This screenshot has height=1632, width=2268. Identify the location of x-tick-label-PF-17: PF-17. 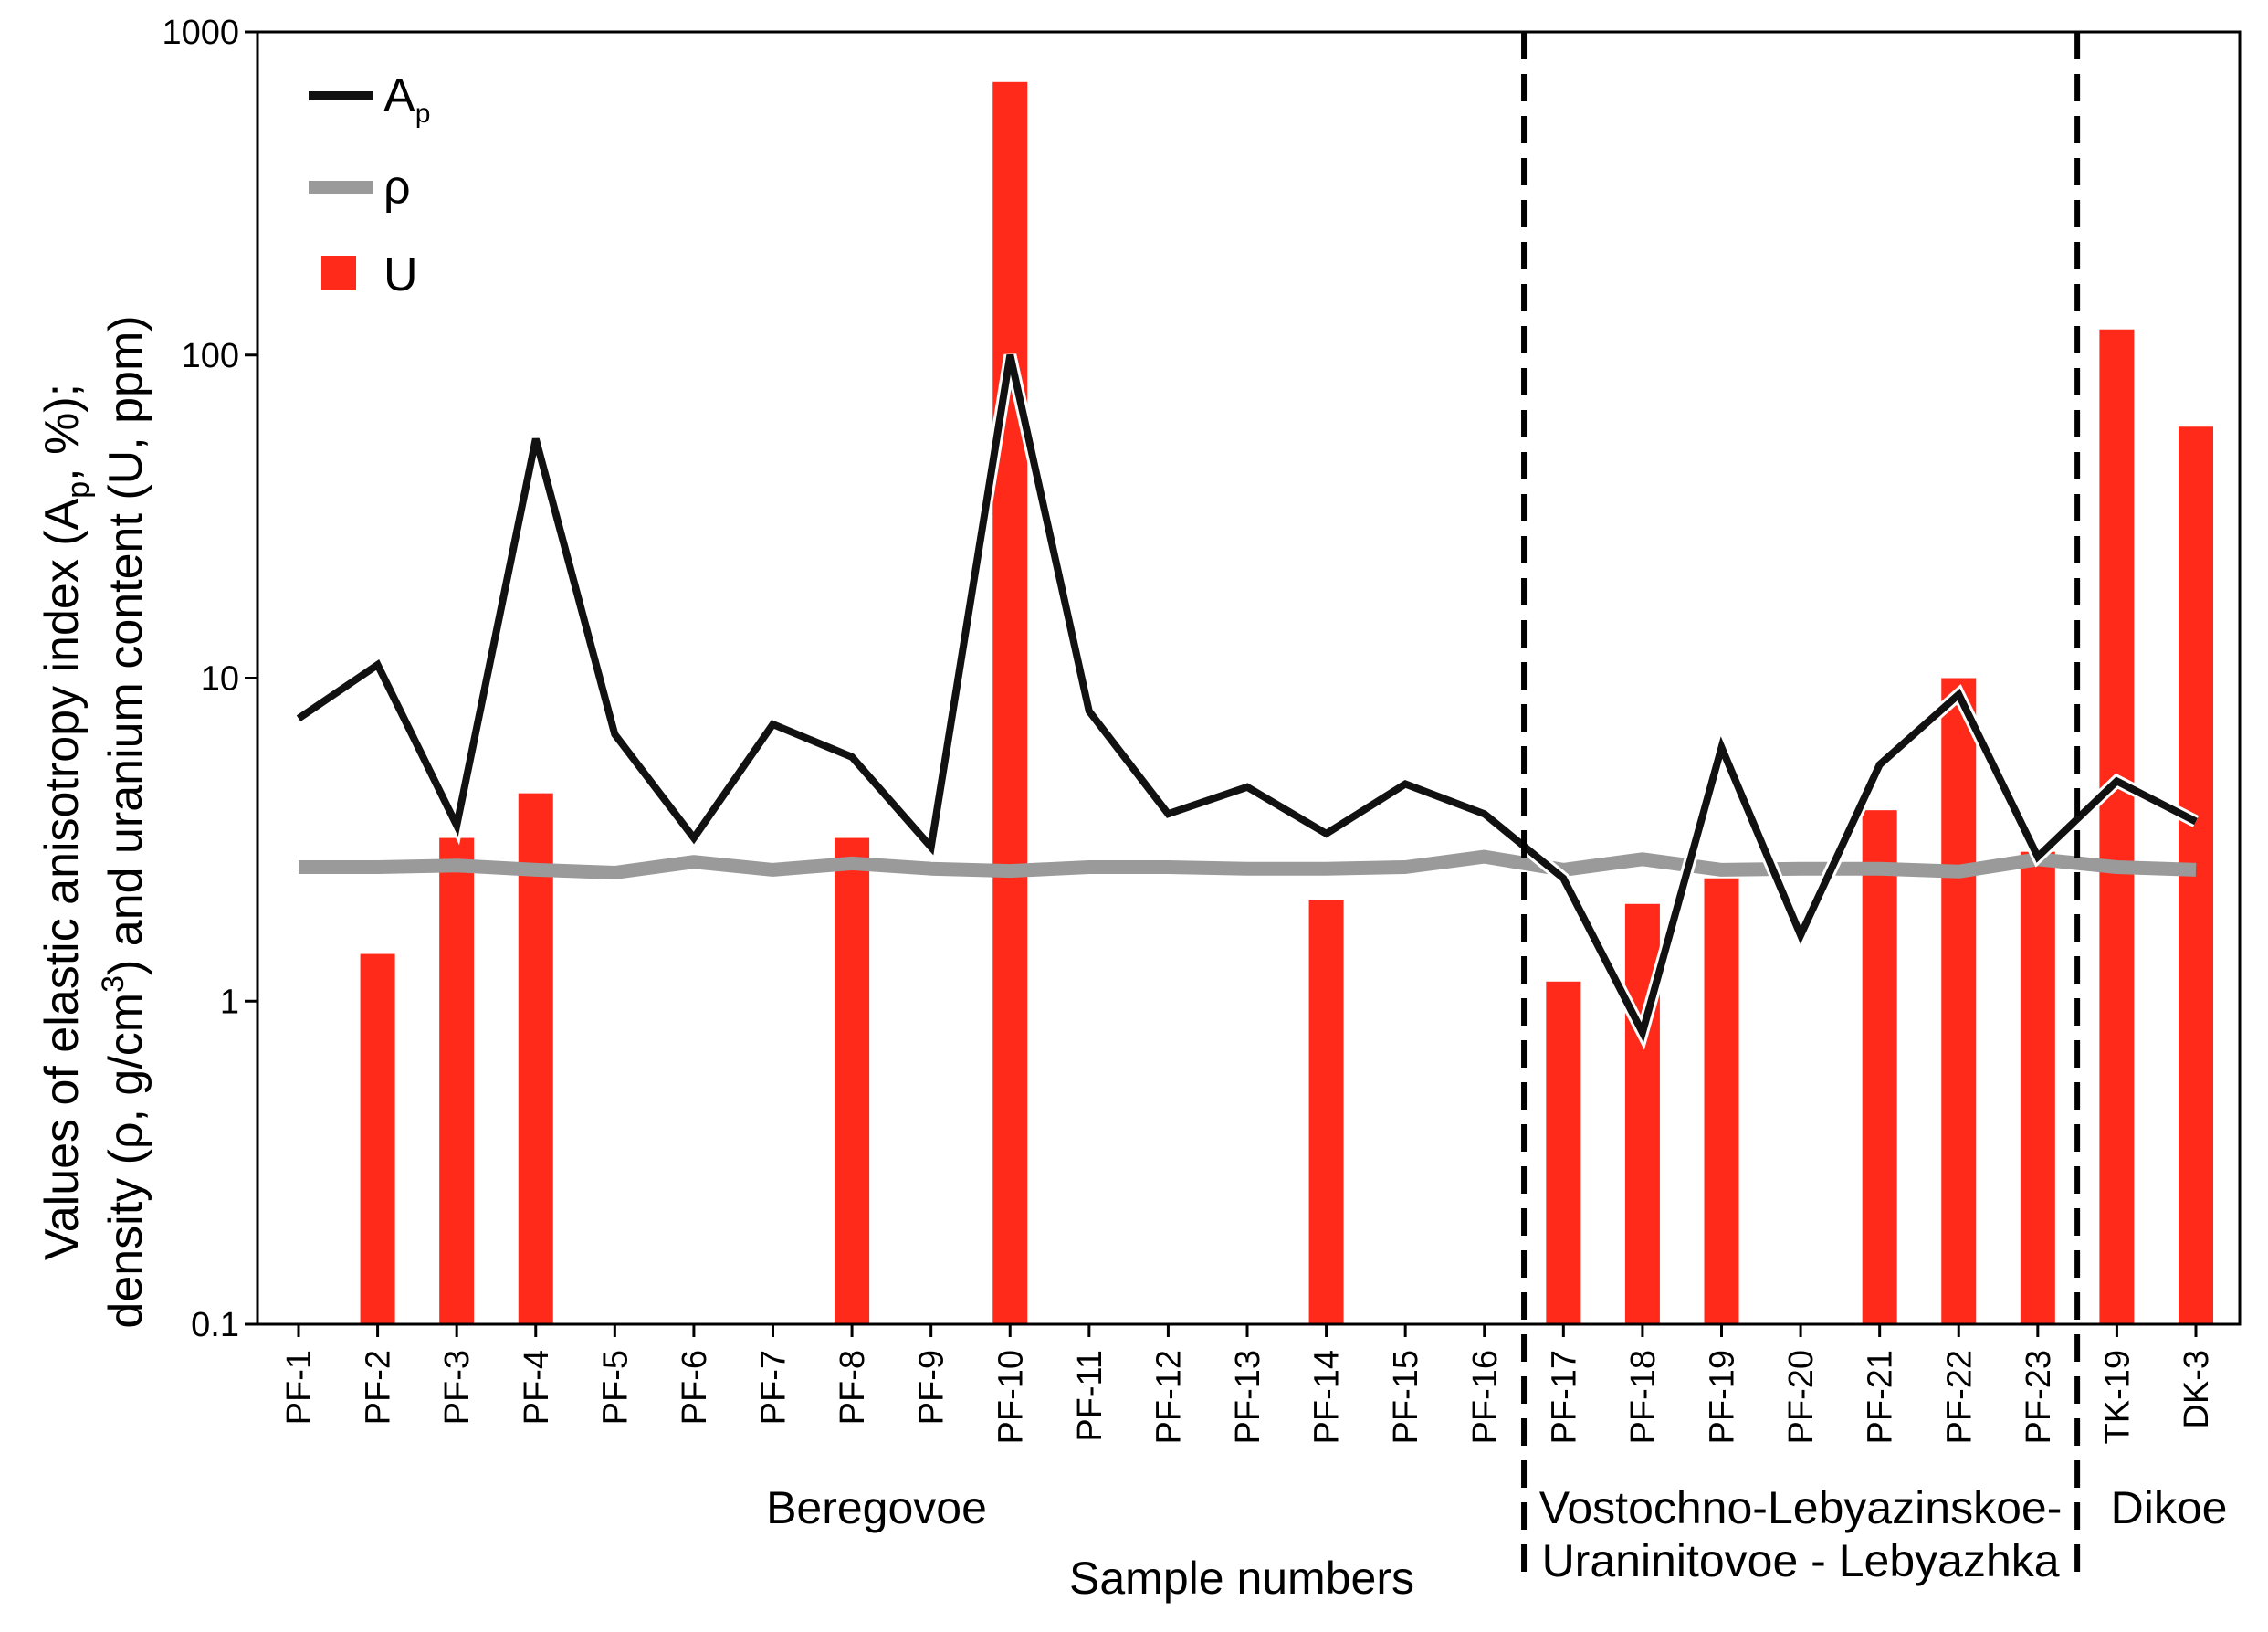
(1564, 1397).